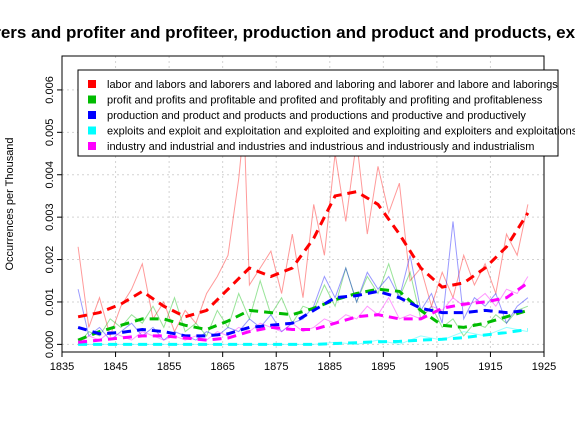 The width and height of the screenshot is (575, 425). What do you see at coordinates (330, 367) in the screenshot?
I see `x-tick-label: 1885` at bounding box center [330, 367].